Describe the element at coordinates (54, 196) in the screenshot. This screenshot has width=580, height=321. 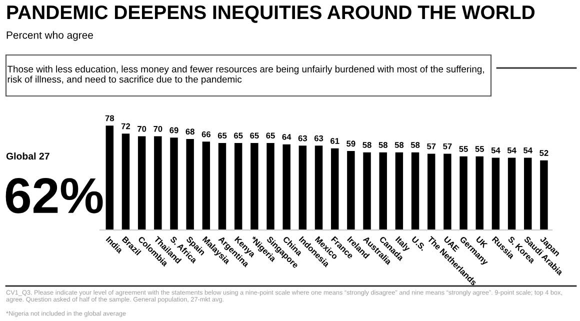
I see `annotation: 62%` at that location.